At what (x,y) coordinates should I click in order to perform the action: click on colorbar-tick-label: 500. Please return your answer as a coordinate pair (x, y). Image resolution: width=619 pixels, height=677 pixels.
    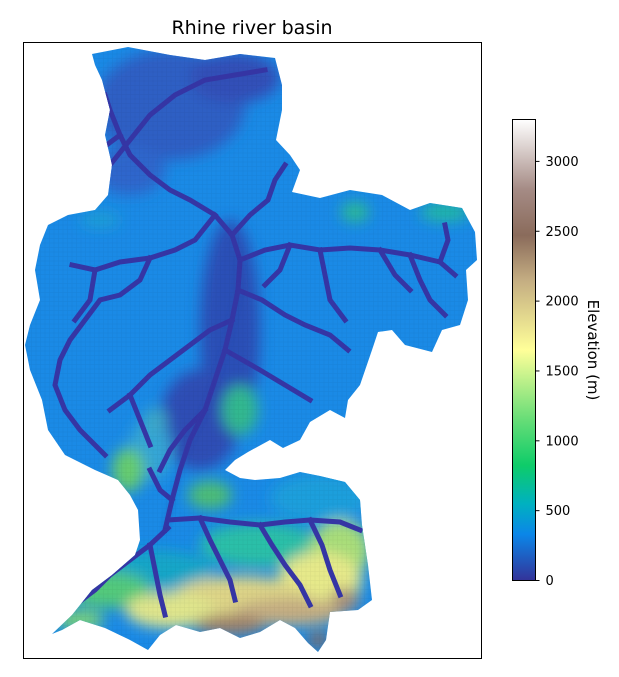
    Looking at the image, I should click on (558, 511).